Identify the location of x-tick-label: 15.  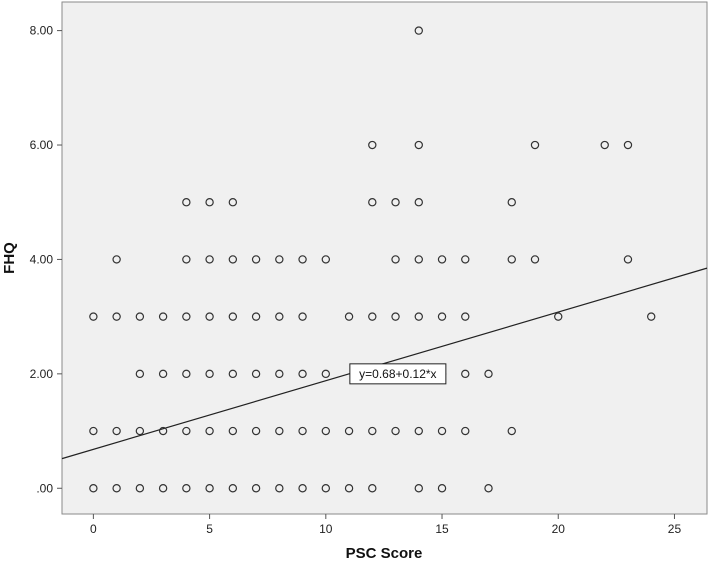
(442, 529).